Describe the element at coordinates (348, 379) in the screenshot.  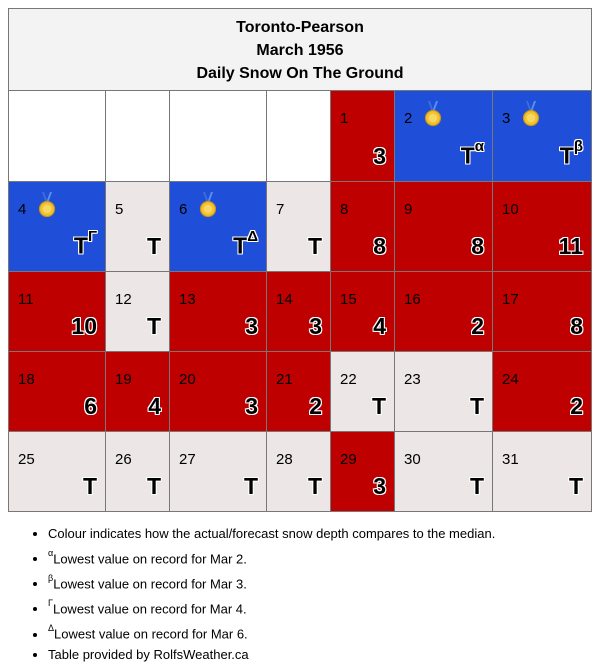
I see `day-number: 22` at that location.